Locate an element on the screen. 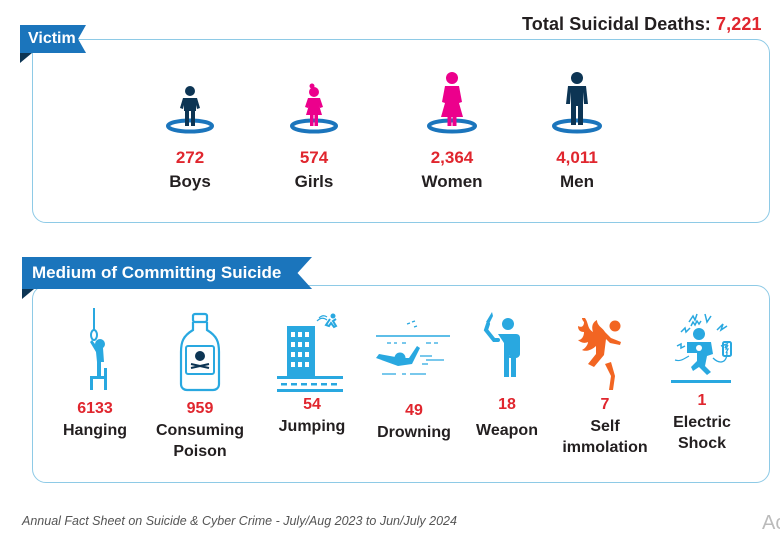 The image size is (780, 535). victim-item-boys: 272 Boys is located at coordinates (190, 137).